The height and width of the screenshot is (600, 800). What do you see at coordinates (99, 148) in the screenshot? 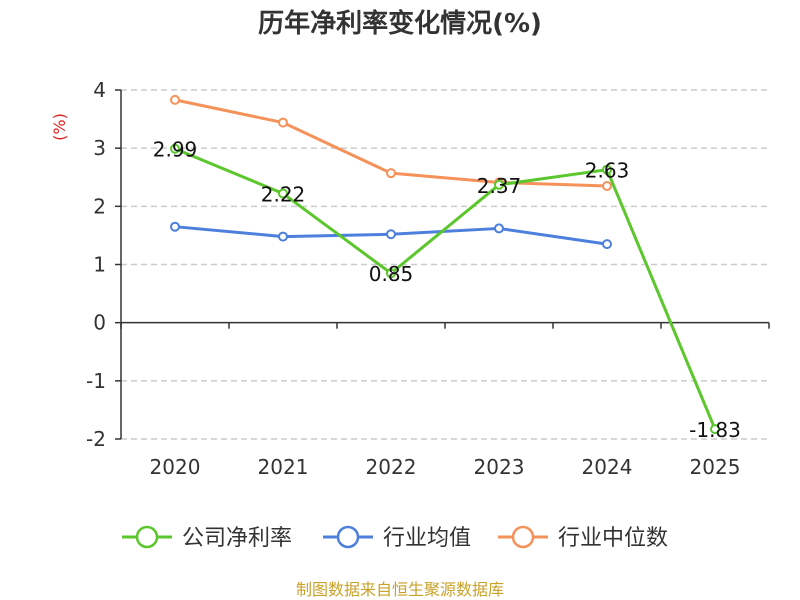
I see `y-tick-label: 3` at bounding box center [99, 148].